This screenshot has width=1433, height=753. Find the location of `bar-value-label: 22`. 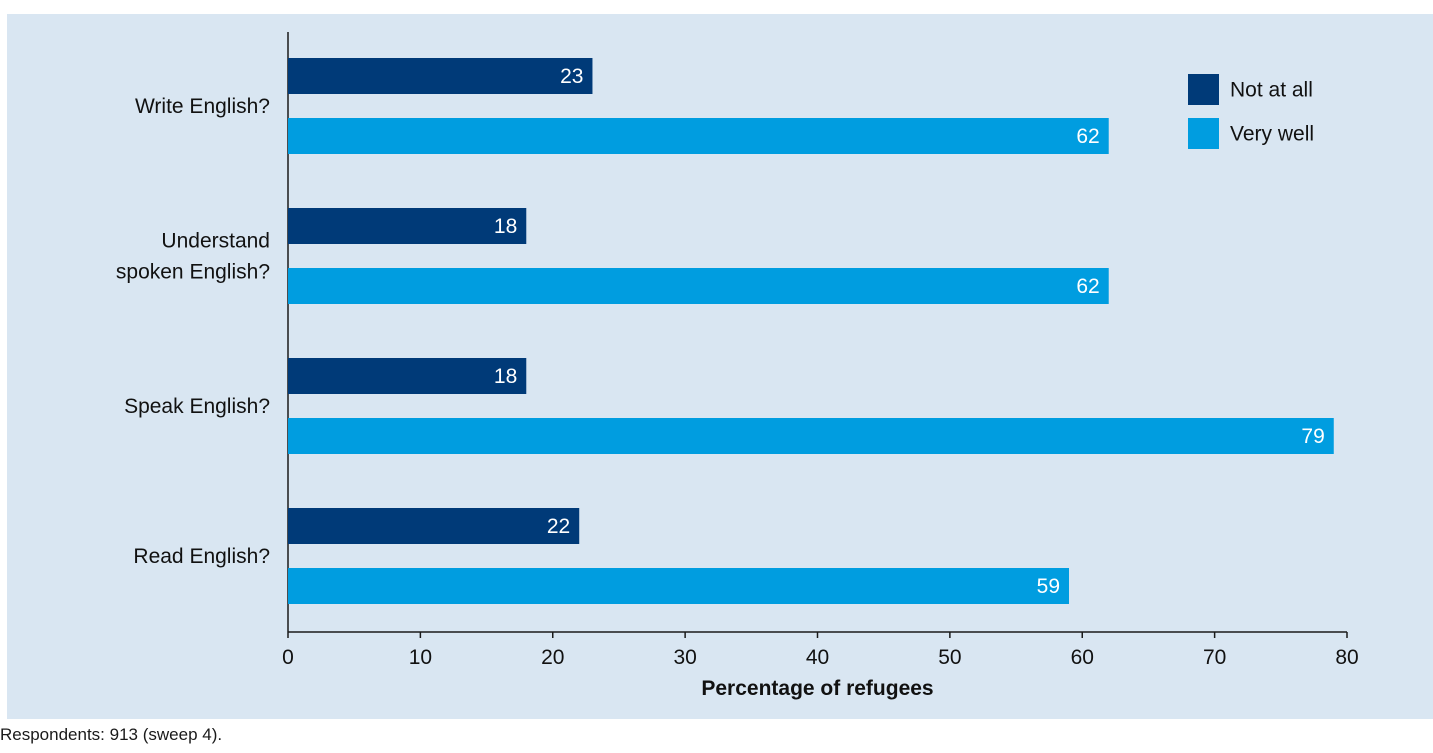

bar-value-label: 22 is located at coordinates (558, 526).